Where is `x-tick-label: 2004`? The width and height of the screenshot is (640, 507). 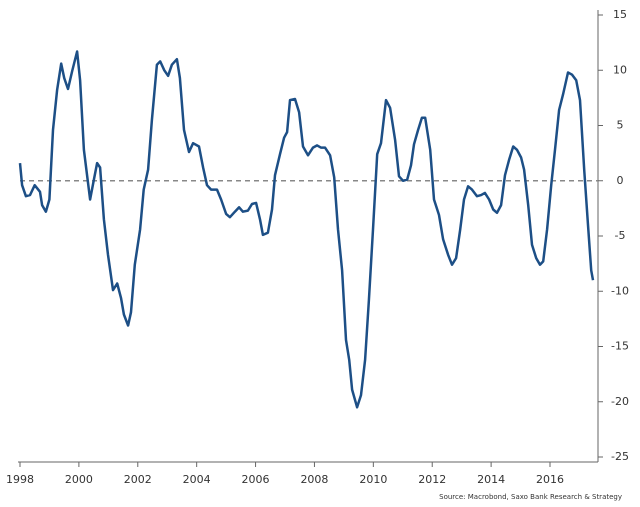
x-tick-label: 2004 is located at coordinates (197, 479).